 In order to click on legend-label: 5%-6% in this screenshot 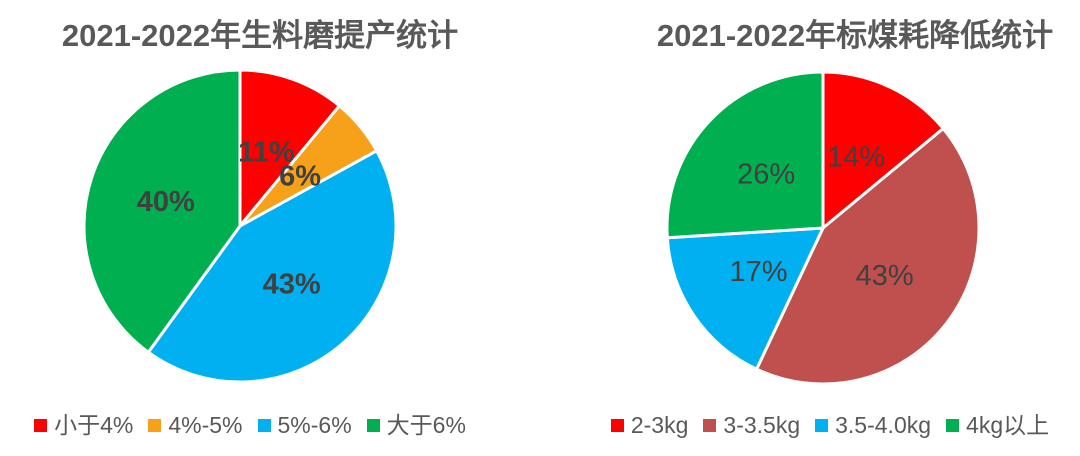, I will do `click(314, 425)`.